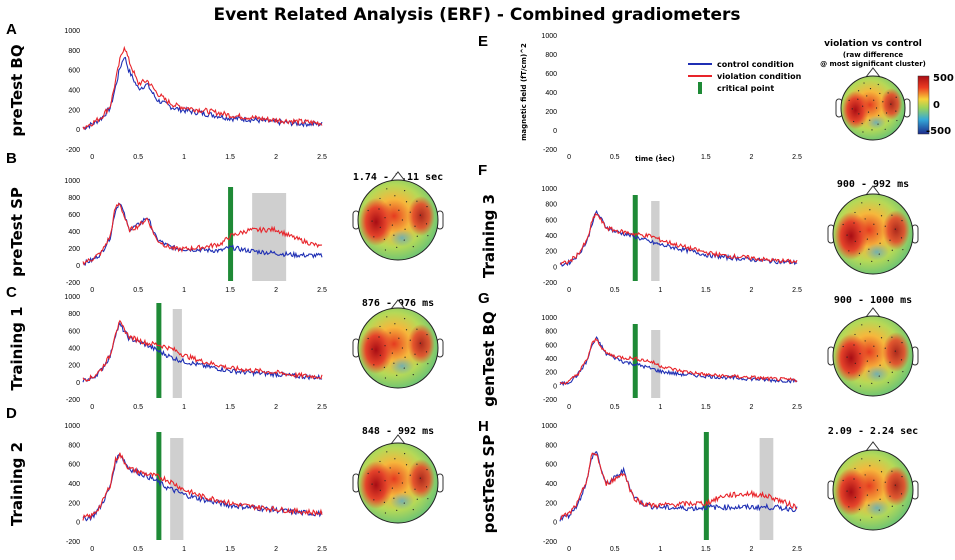  Describe the element at coordinates (489, 236) in the screenshot. I see `row-label: Training 3` at that location.